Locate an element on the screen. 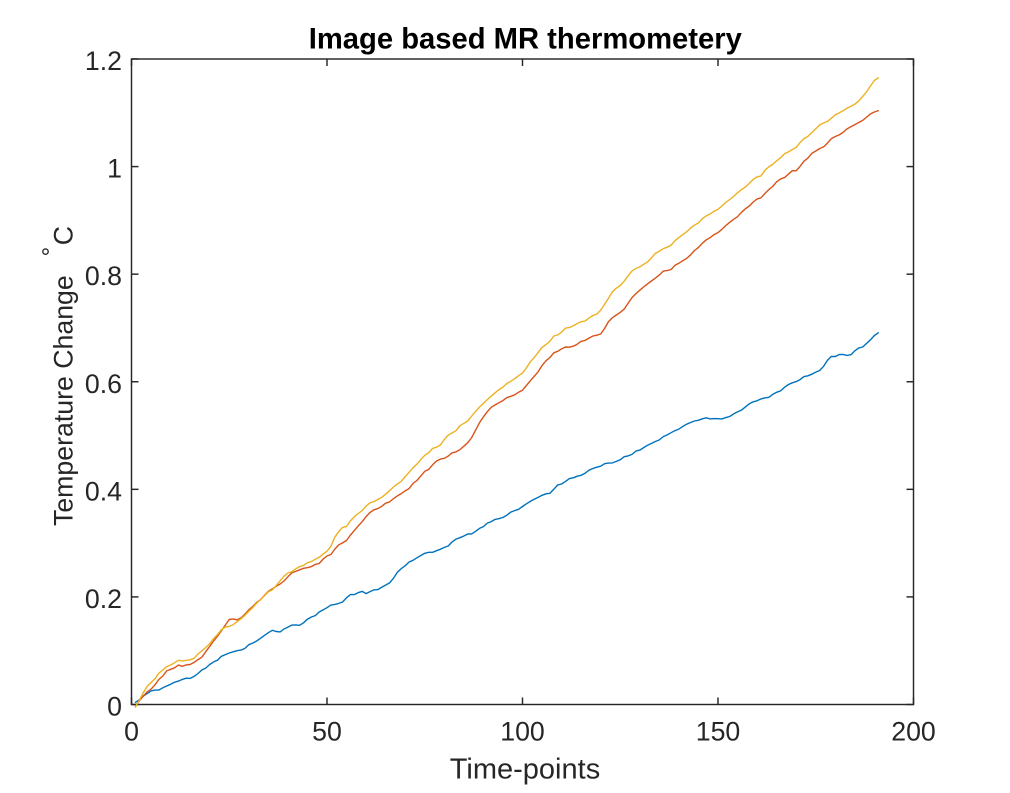 The width and height of the screenshot is (1010, 793). svg-text: 1.2 is located at coordinates (103, 61).